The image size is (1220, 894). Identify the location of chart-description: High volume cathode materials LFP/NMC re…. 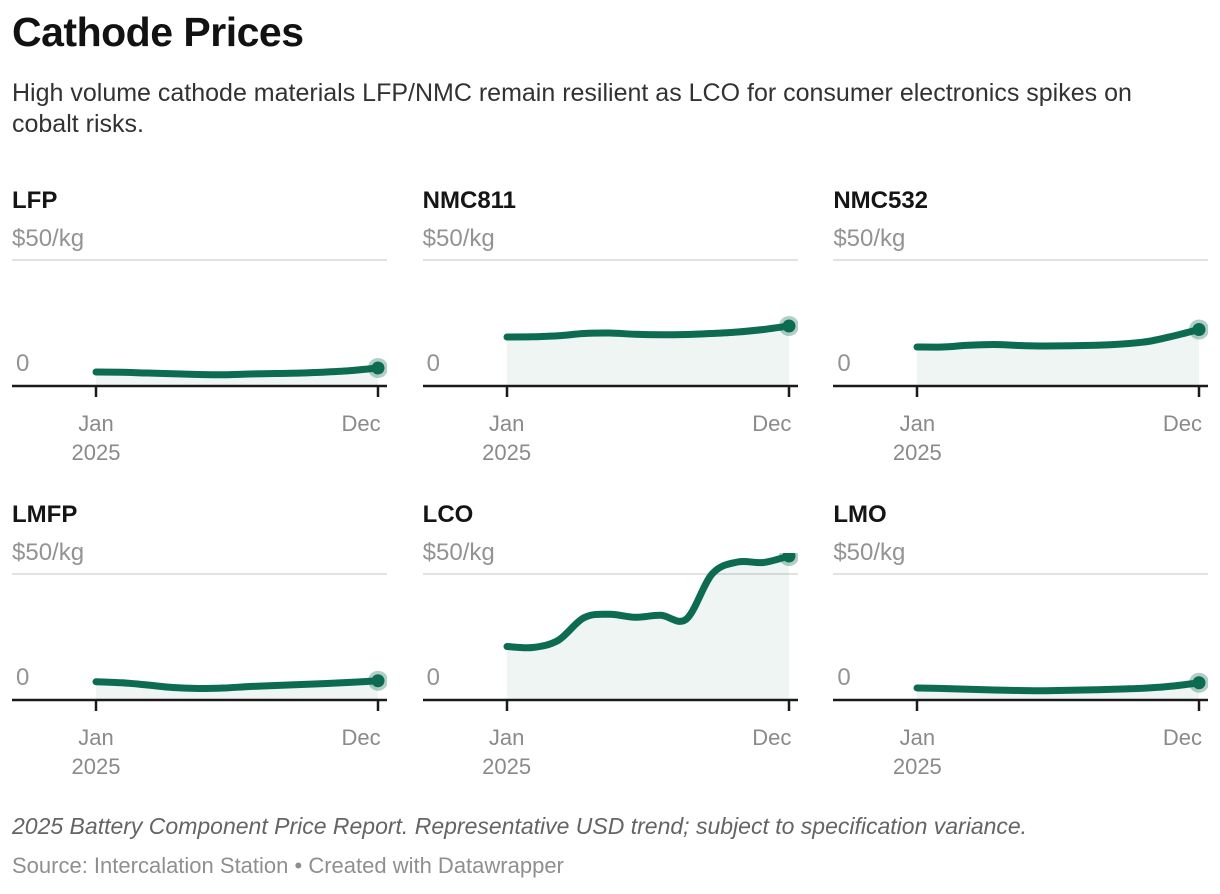
(572, 108).